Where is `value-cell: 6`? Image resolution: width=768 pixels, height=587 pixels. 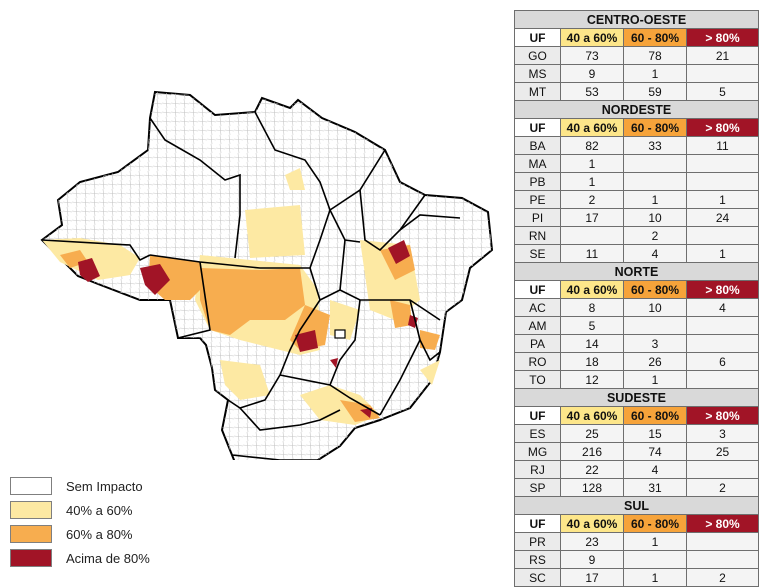
value-cell: 6 is located at coordinates (722, 361).